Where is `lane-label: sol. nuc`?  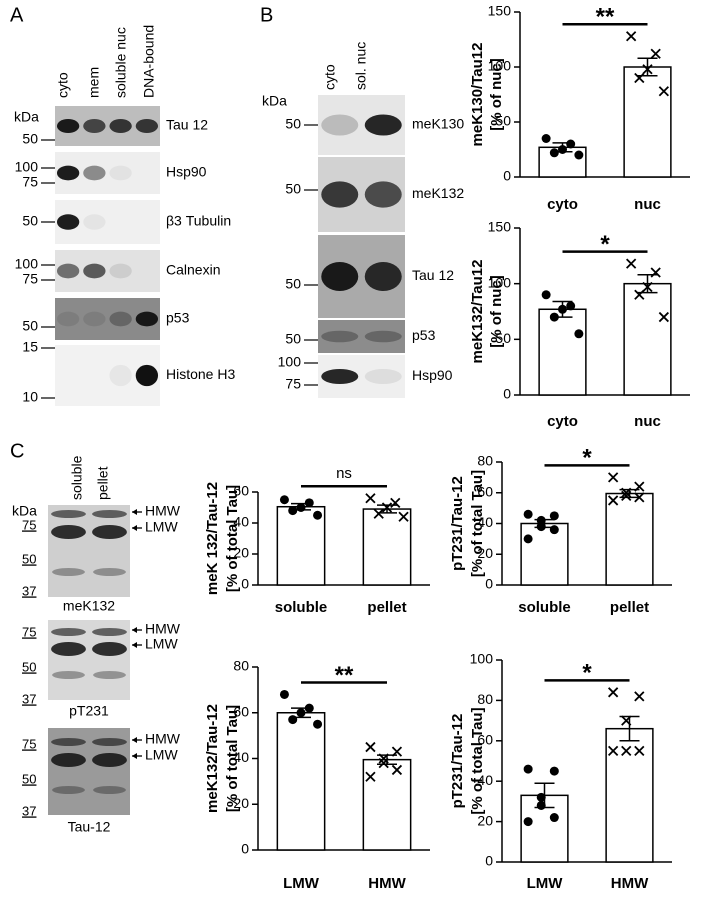 lane-label: sol. nuc is located at coordinates (361, 66).